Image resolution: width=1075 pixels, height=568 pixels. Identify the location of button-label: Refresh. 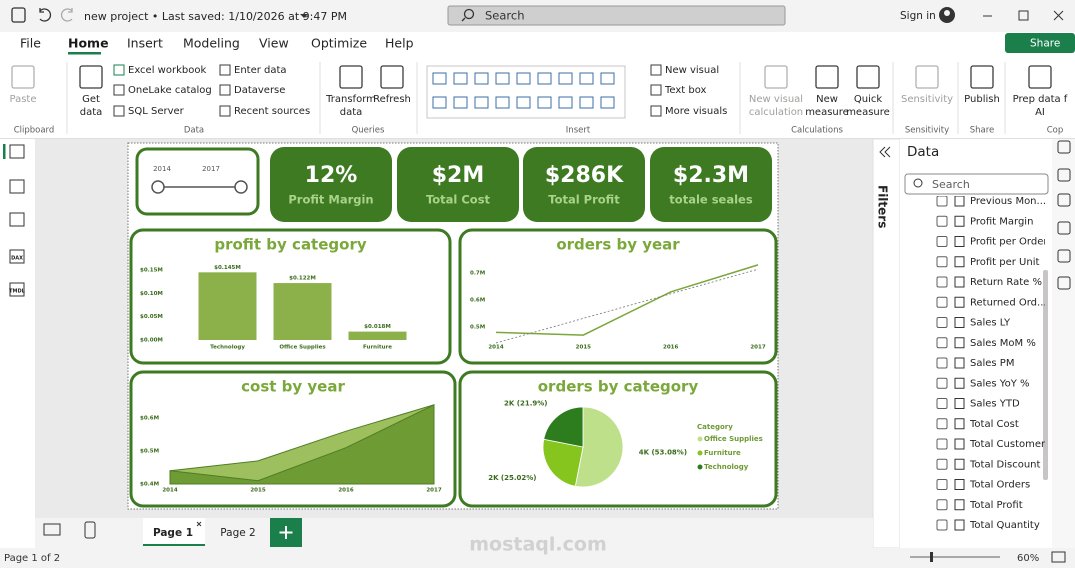
(392, 99).